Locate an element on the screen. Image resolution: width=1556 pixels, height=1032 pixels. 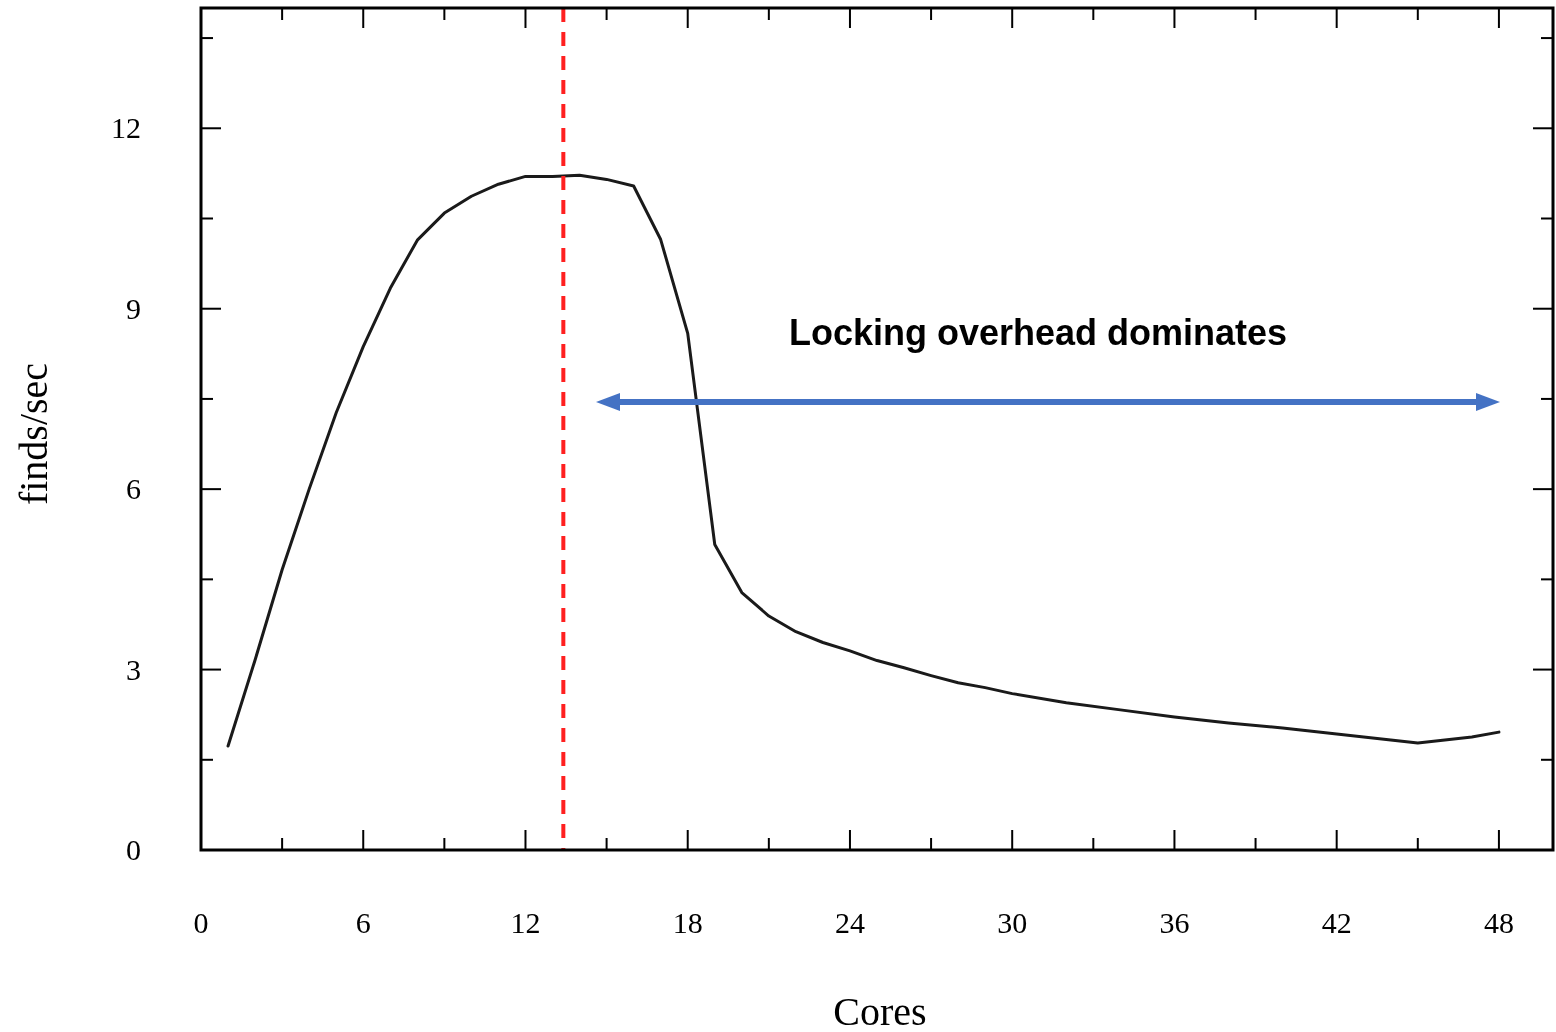
x-tick-label: 24 is located at coordinates (849, 922).